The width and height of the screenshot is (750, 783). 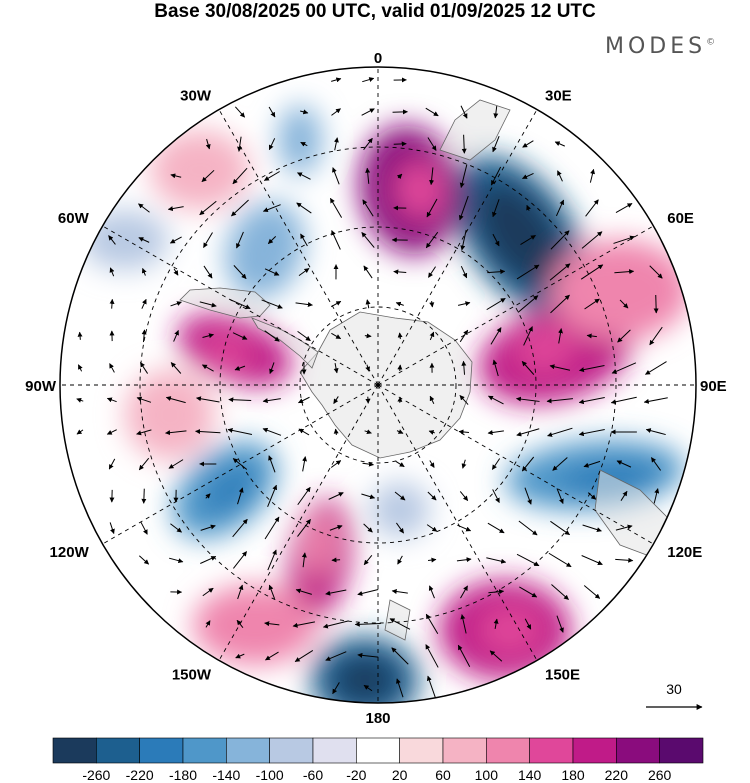 What do you see at coordinates (285, 343) in the screenshot?
I see `antarctic-peninsula` at bounding box center [285, 343].